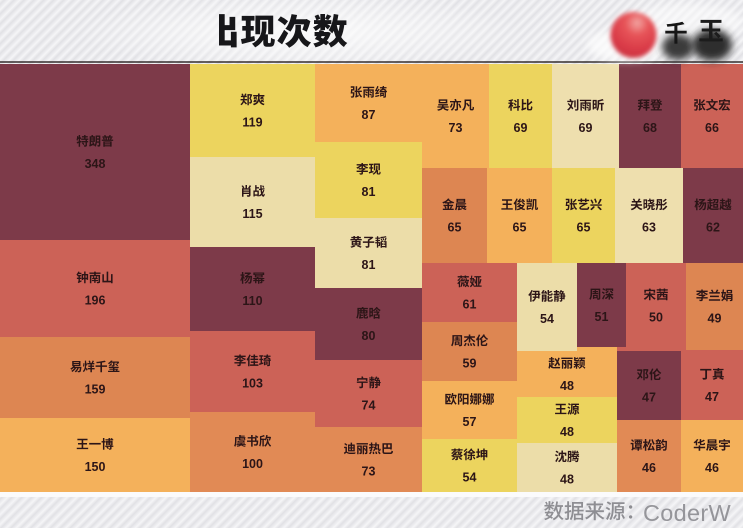 The image size is (743, 528). What do you see at coordinates (687, 513) in the screenshot?
I see `svg-text: CoderW` at bounding box center [687, 513].